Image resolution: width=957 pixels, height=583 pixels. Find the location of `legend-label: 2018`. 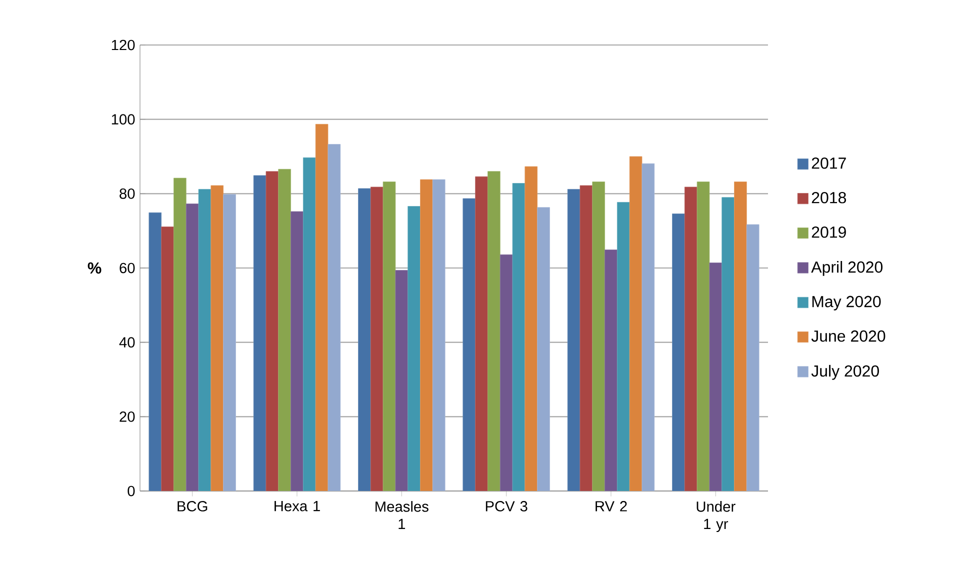

legend-label: 2018 is located at coordinates (829, 198).